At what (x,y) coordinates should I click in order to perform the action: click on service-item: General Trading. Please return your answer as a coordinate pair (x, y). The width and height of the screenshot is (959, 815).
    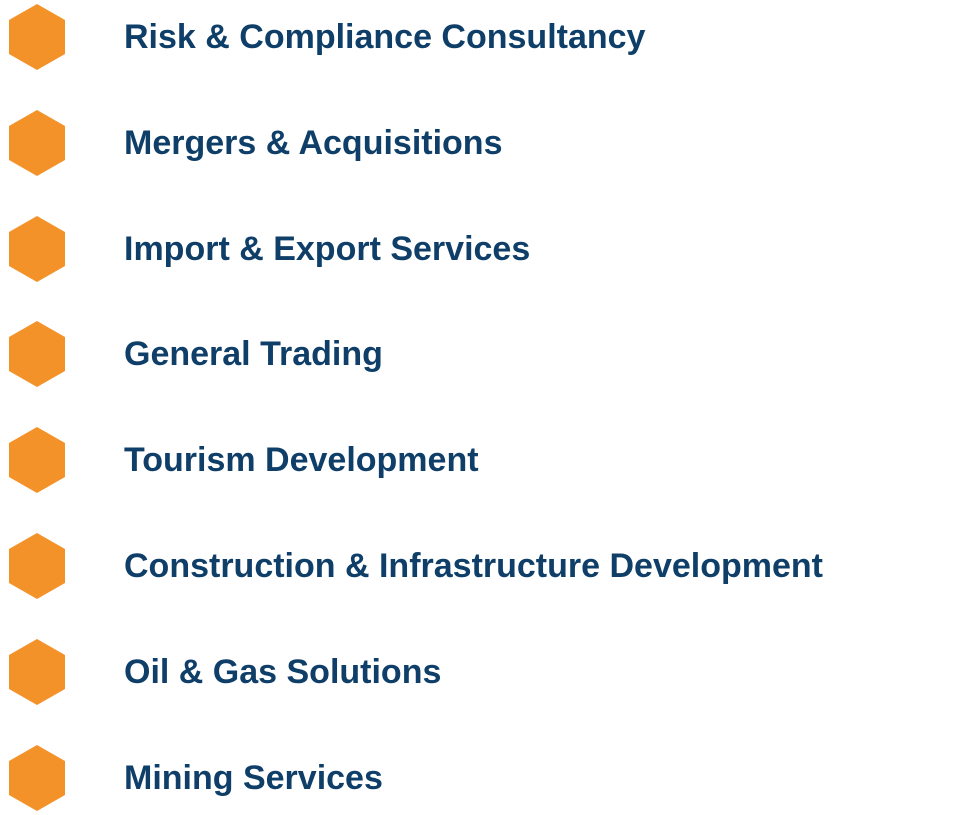
    Looking at the image, I should click on (479, 354).